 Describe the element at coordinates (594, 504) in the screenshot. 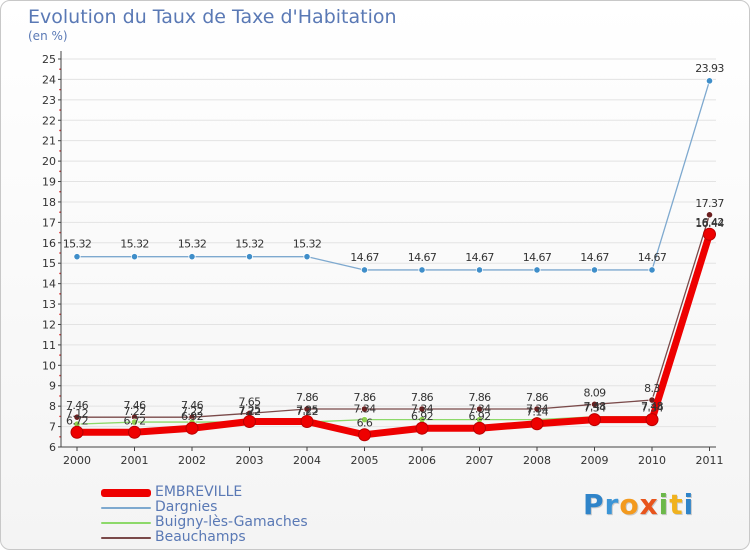

I see `logo-letter: P` at that location.